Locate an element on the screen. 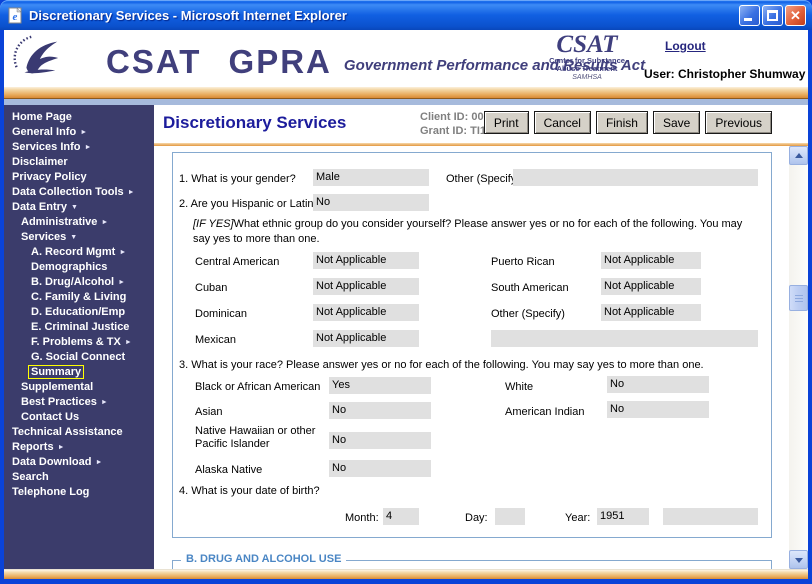 This screenshot has width=812, height=584. black-african-american-field: Yes is located at coordinates (380, 385).